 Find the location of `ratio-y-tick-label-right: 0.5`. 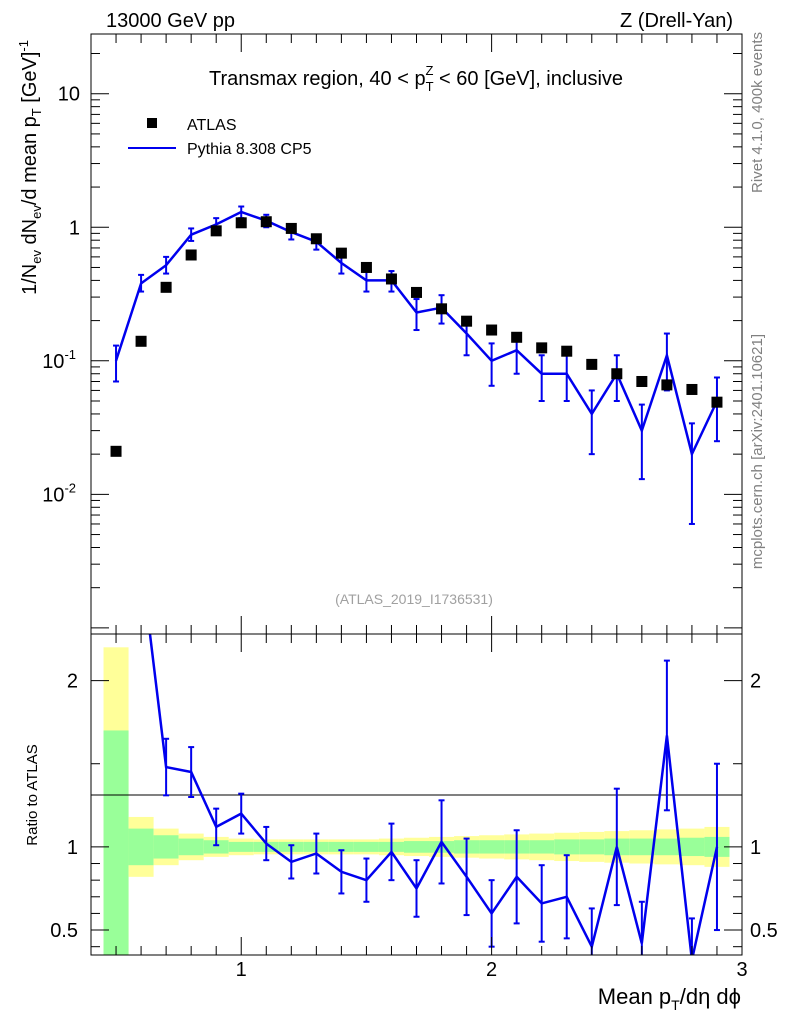

ratio-y-tick-label-right: 0.5 is located at coordinates (764, 931).